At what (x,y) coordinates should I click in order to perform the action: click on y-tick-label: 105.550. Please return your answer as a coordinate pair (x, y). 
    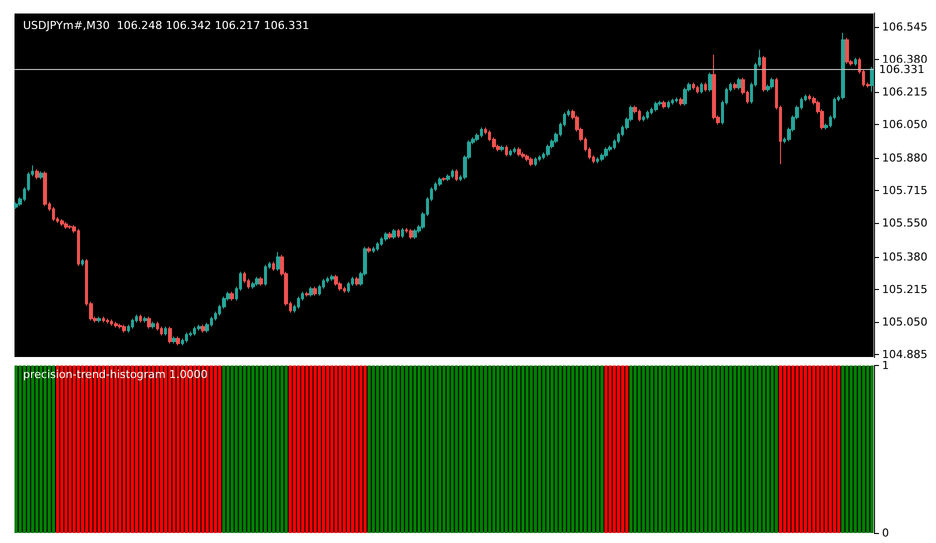
    Looking at the image, I should click on (905, 223).